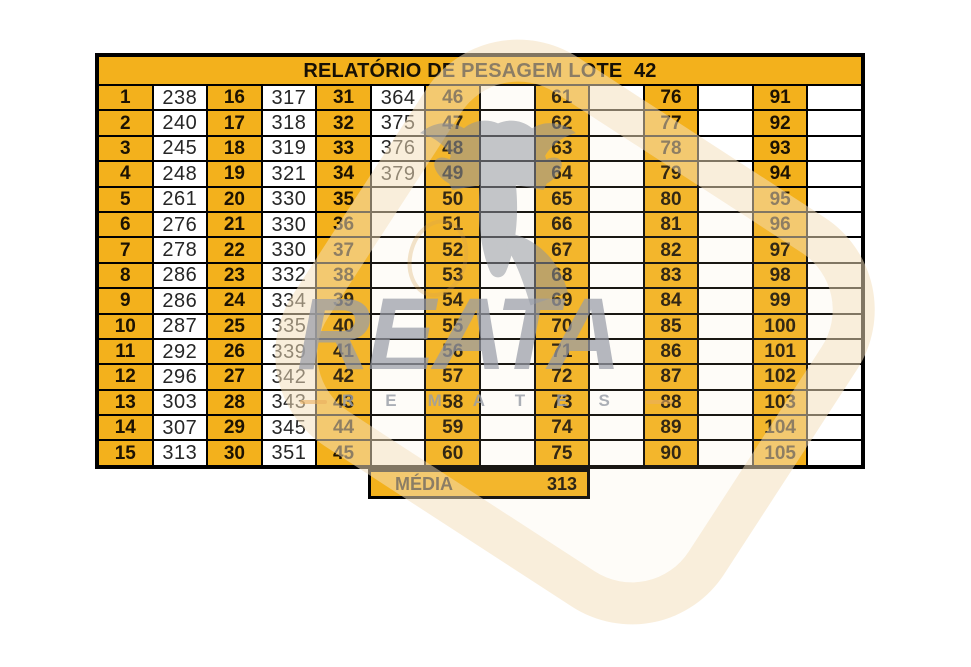 This screenshot has height=667, width=971. Describe the element at coordinates (780, 148) in the screenshot. I see `lot-index-cell: 93` at that location.